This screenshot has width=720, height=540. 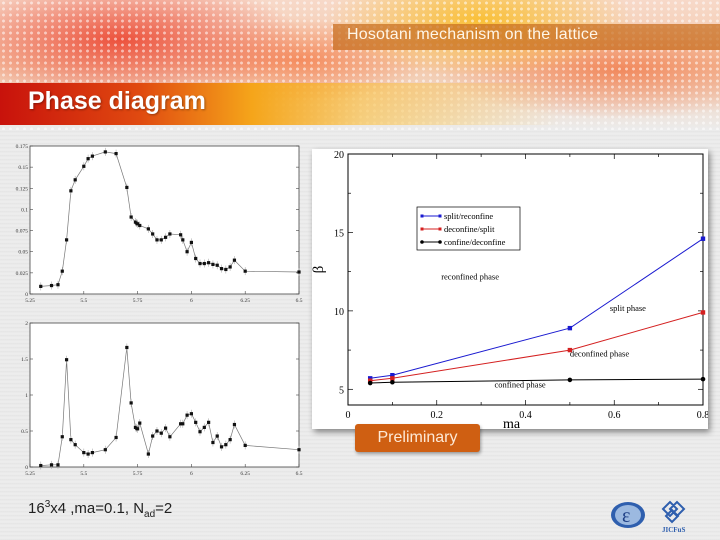 What do you see at coordinates (673, 530) in the screenshot?
I see `svg-text: JICFuS` at bounding box center [673, 530].